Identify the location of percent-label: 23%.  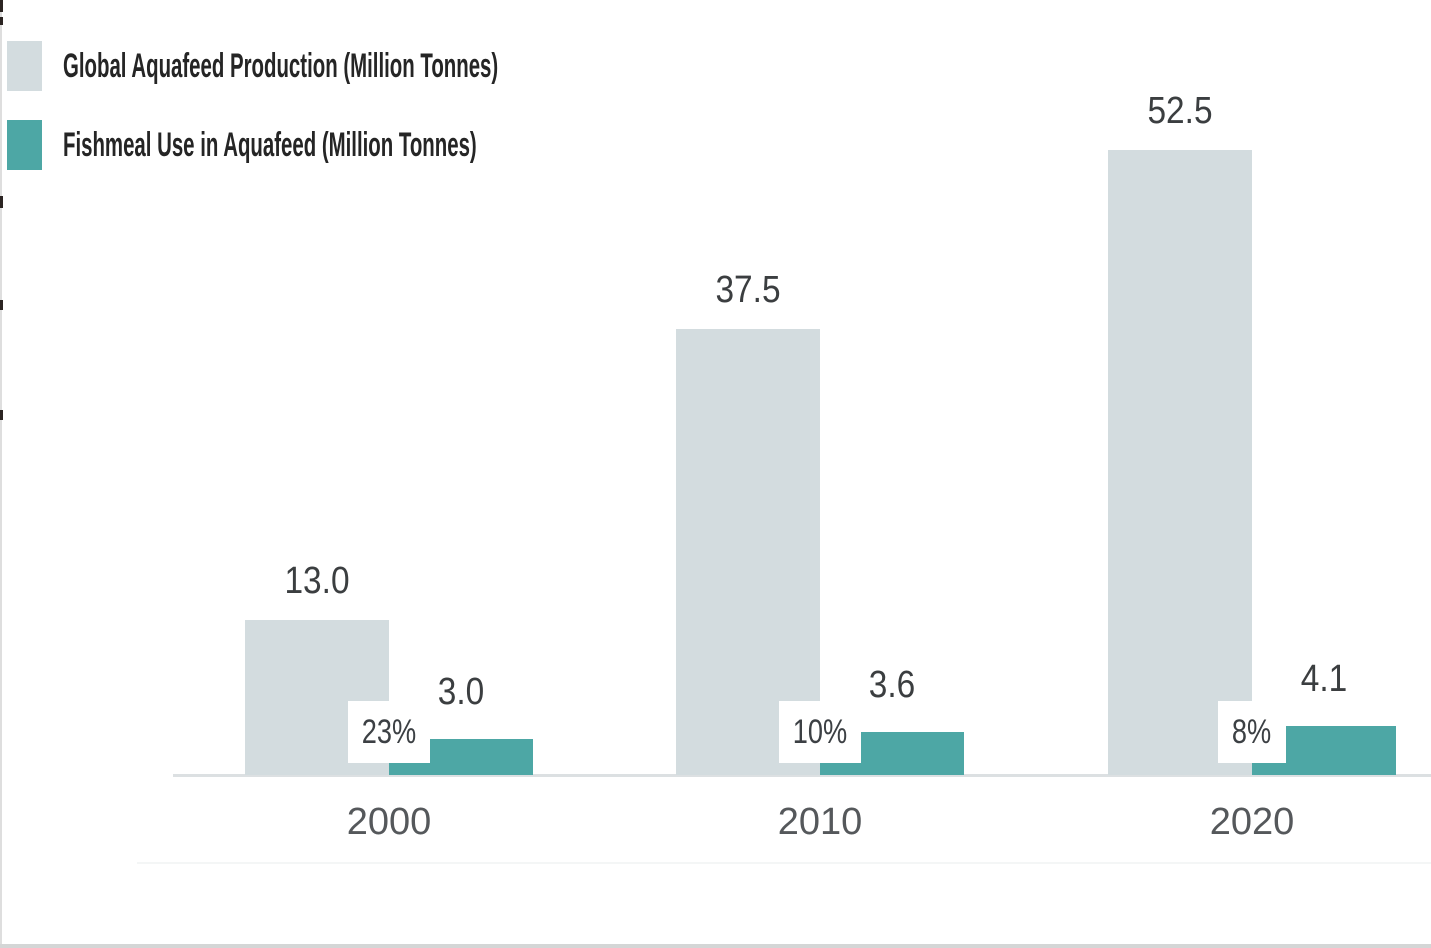
(389, 731).